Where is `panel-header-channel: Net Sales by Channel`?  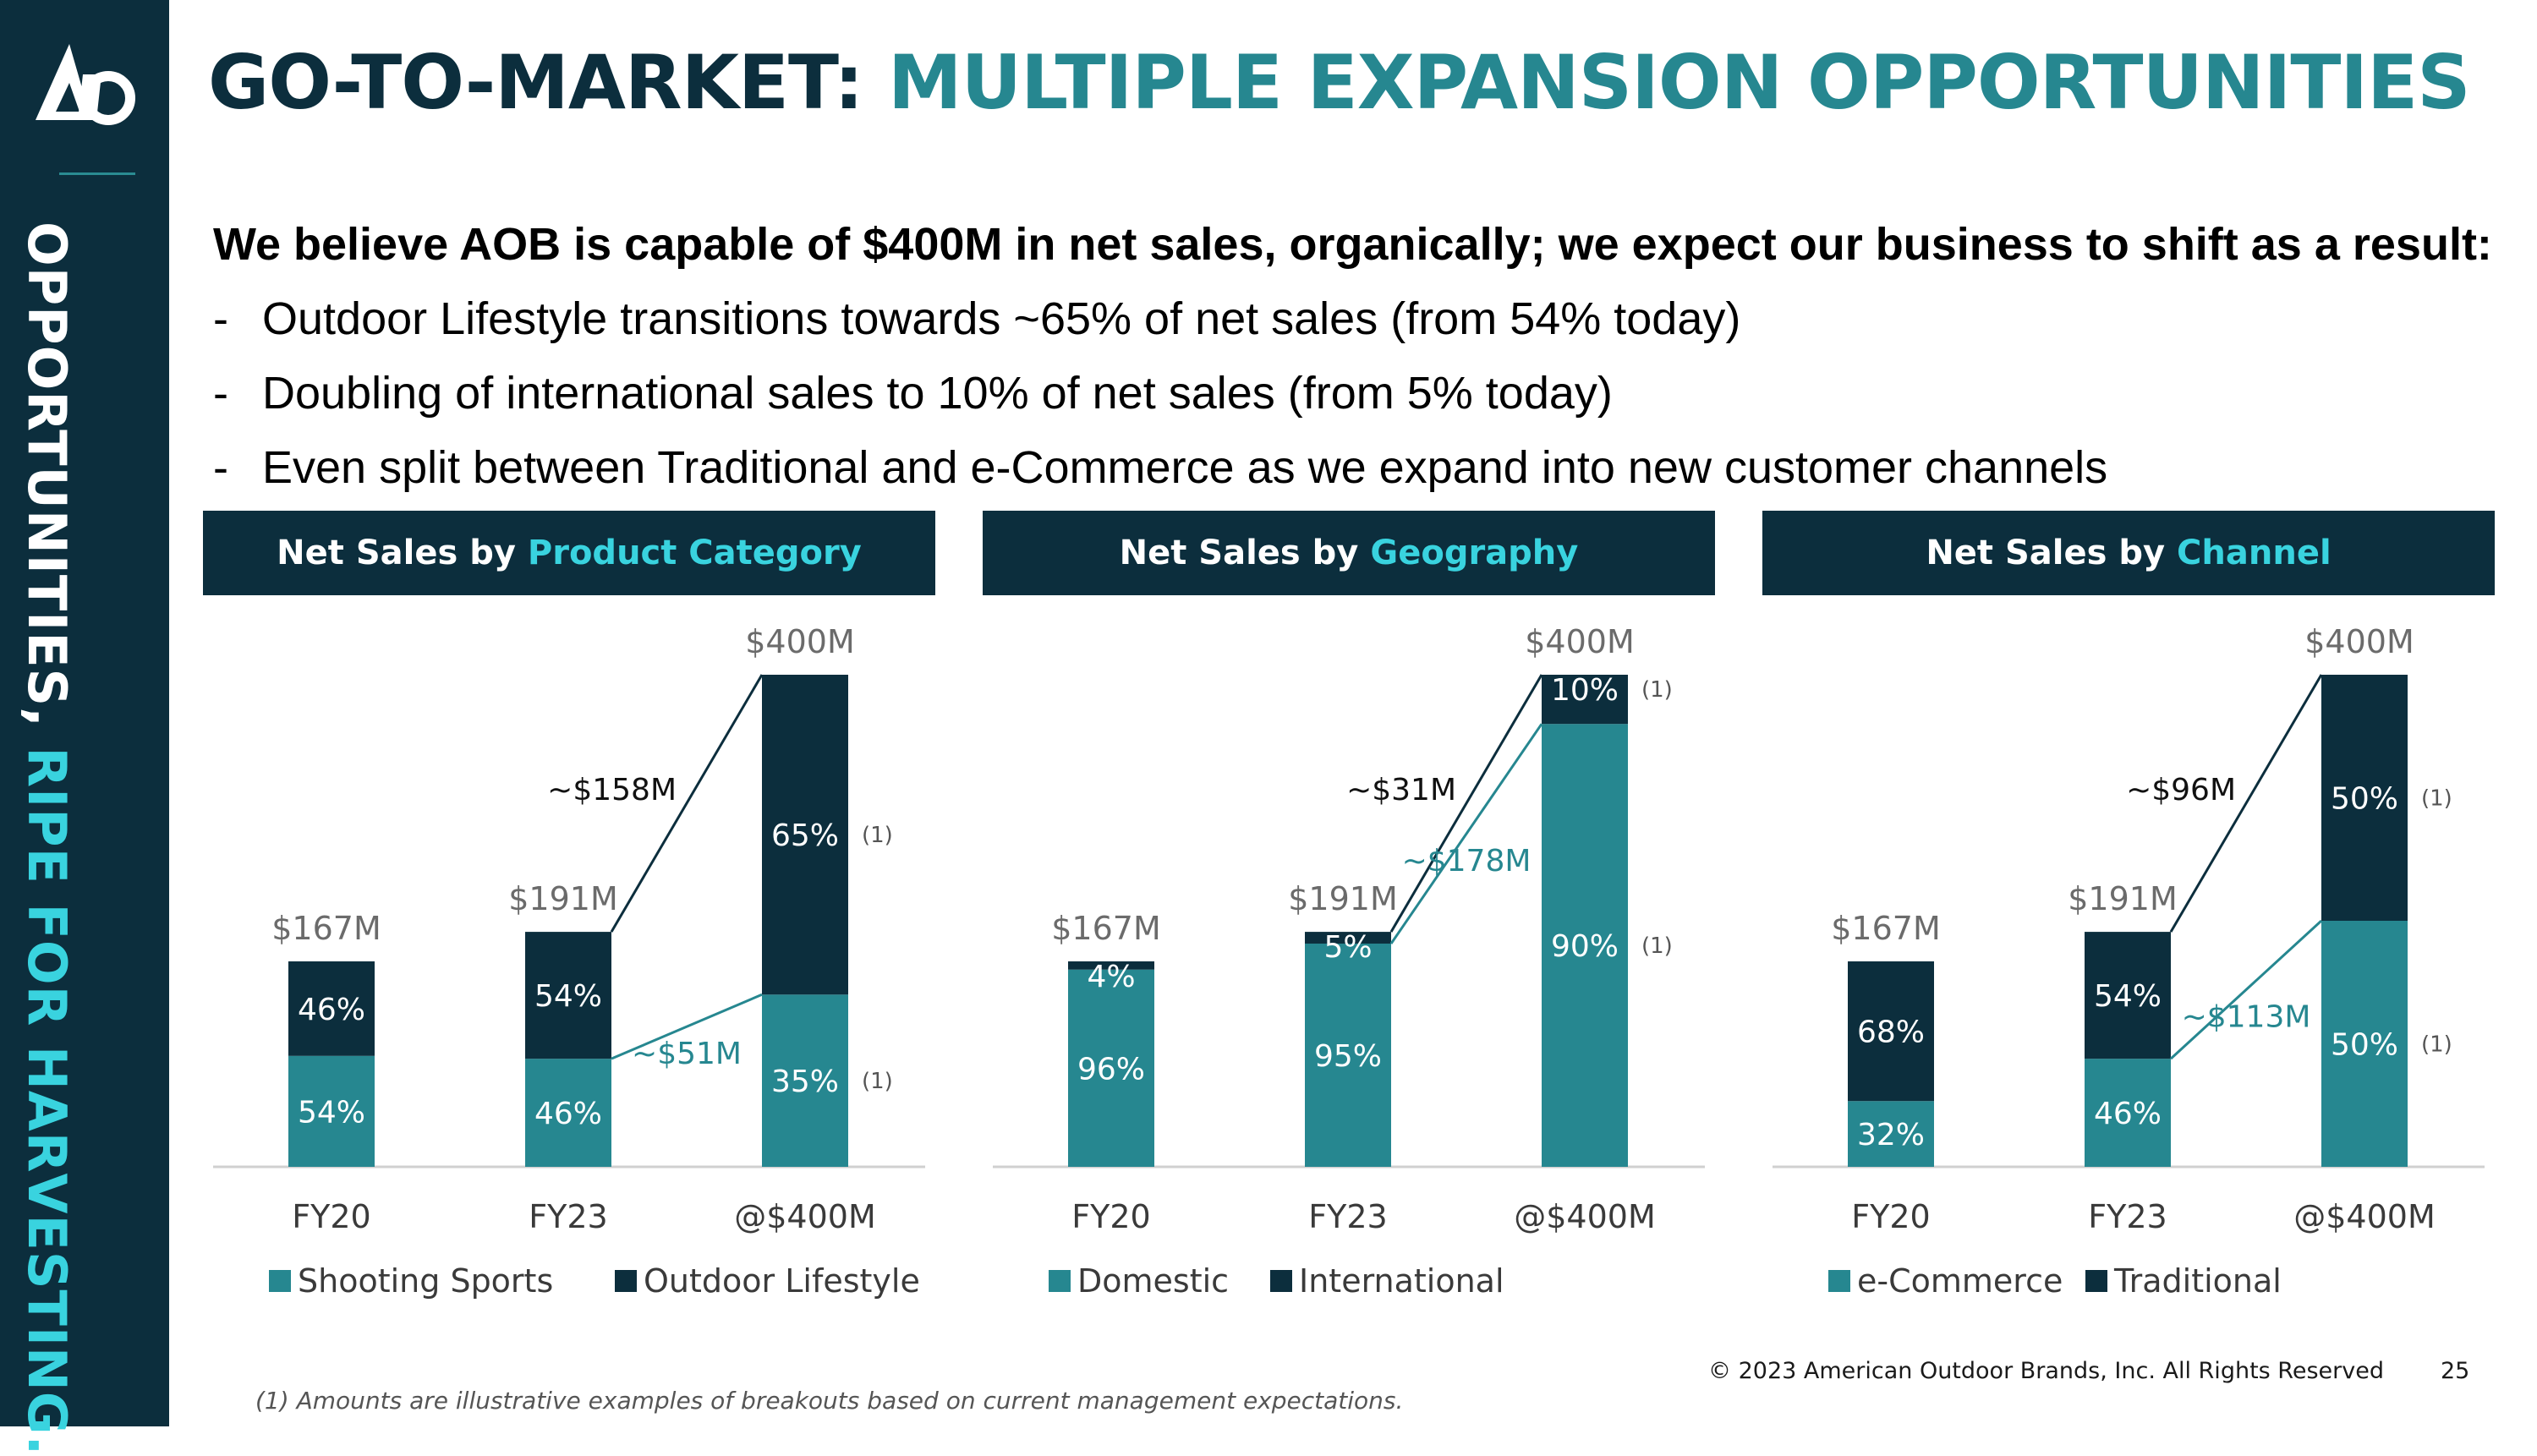 panel-header-channel: Net Sales by Channel is located at coordinates (2128, 553).